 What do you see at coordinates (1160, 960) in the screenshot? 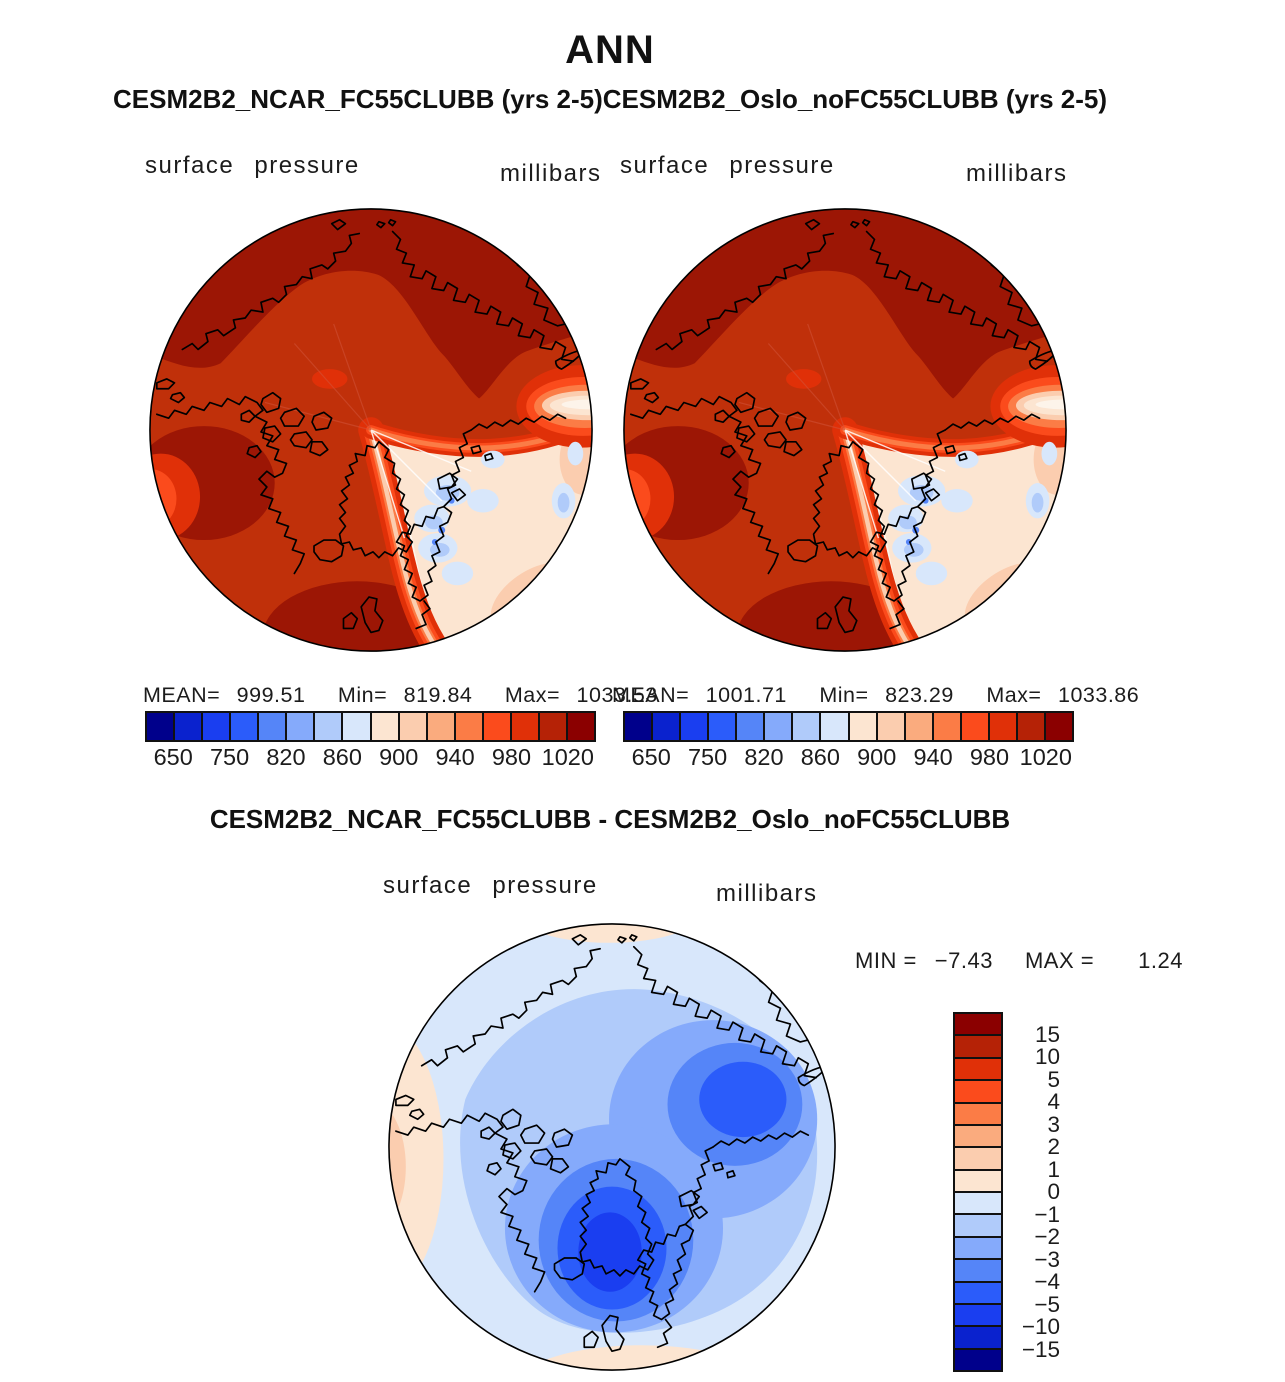
I see `diff-max-value: 1.24` at bounding box center [1160, 960].